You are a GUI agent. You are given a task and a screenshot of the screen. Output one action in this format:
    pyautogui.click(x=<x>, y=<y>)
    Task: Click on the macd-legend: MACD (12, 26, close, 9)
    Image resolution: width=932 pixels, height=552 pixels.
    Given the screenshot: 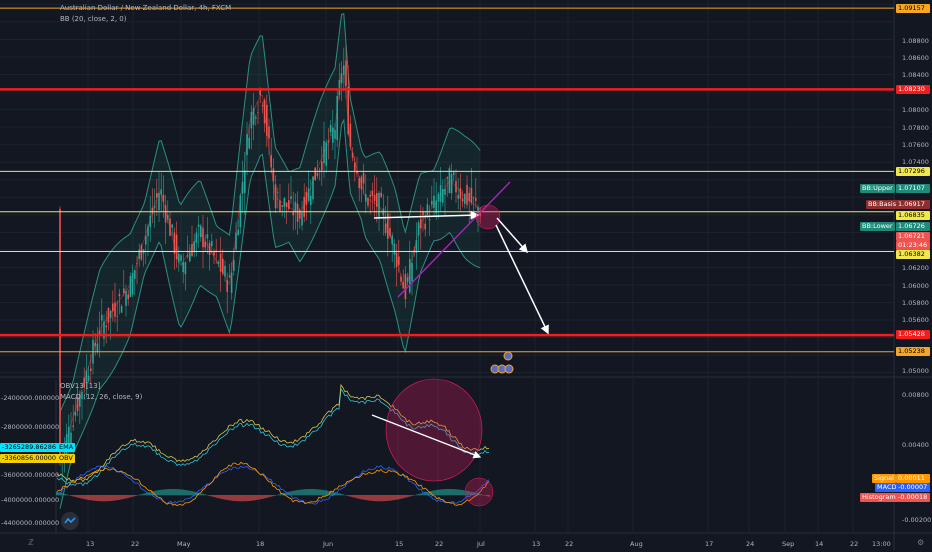 What is the action you would take?
    pyautogui.click(x=101, y=397)
    